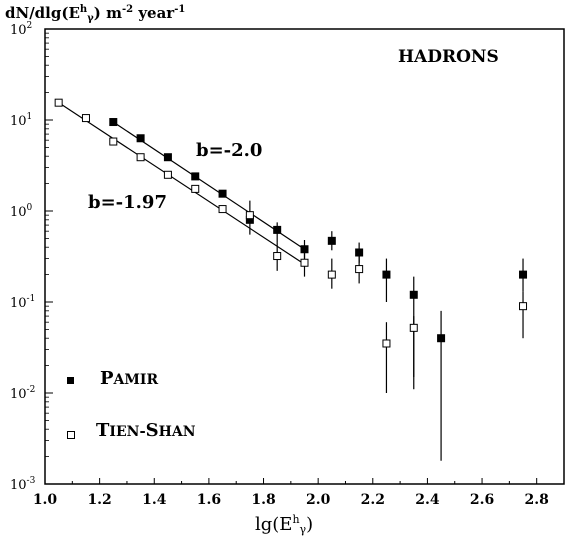 The width and height of the screenshot is (586, 546). What do you see at coordinates (23, 484) in the screenshot?
I see `y-tick-label: 10⁻³` at bounding box center [23, 484].